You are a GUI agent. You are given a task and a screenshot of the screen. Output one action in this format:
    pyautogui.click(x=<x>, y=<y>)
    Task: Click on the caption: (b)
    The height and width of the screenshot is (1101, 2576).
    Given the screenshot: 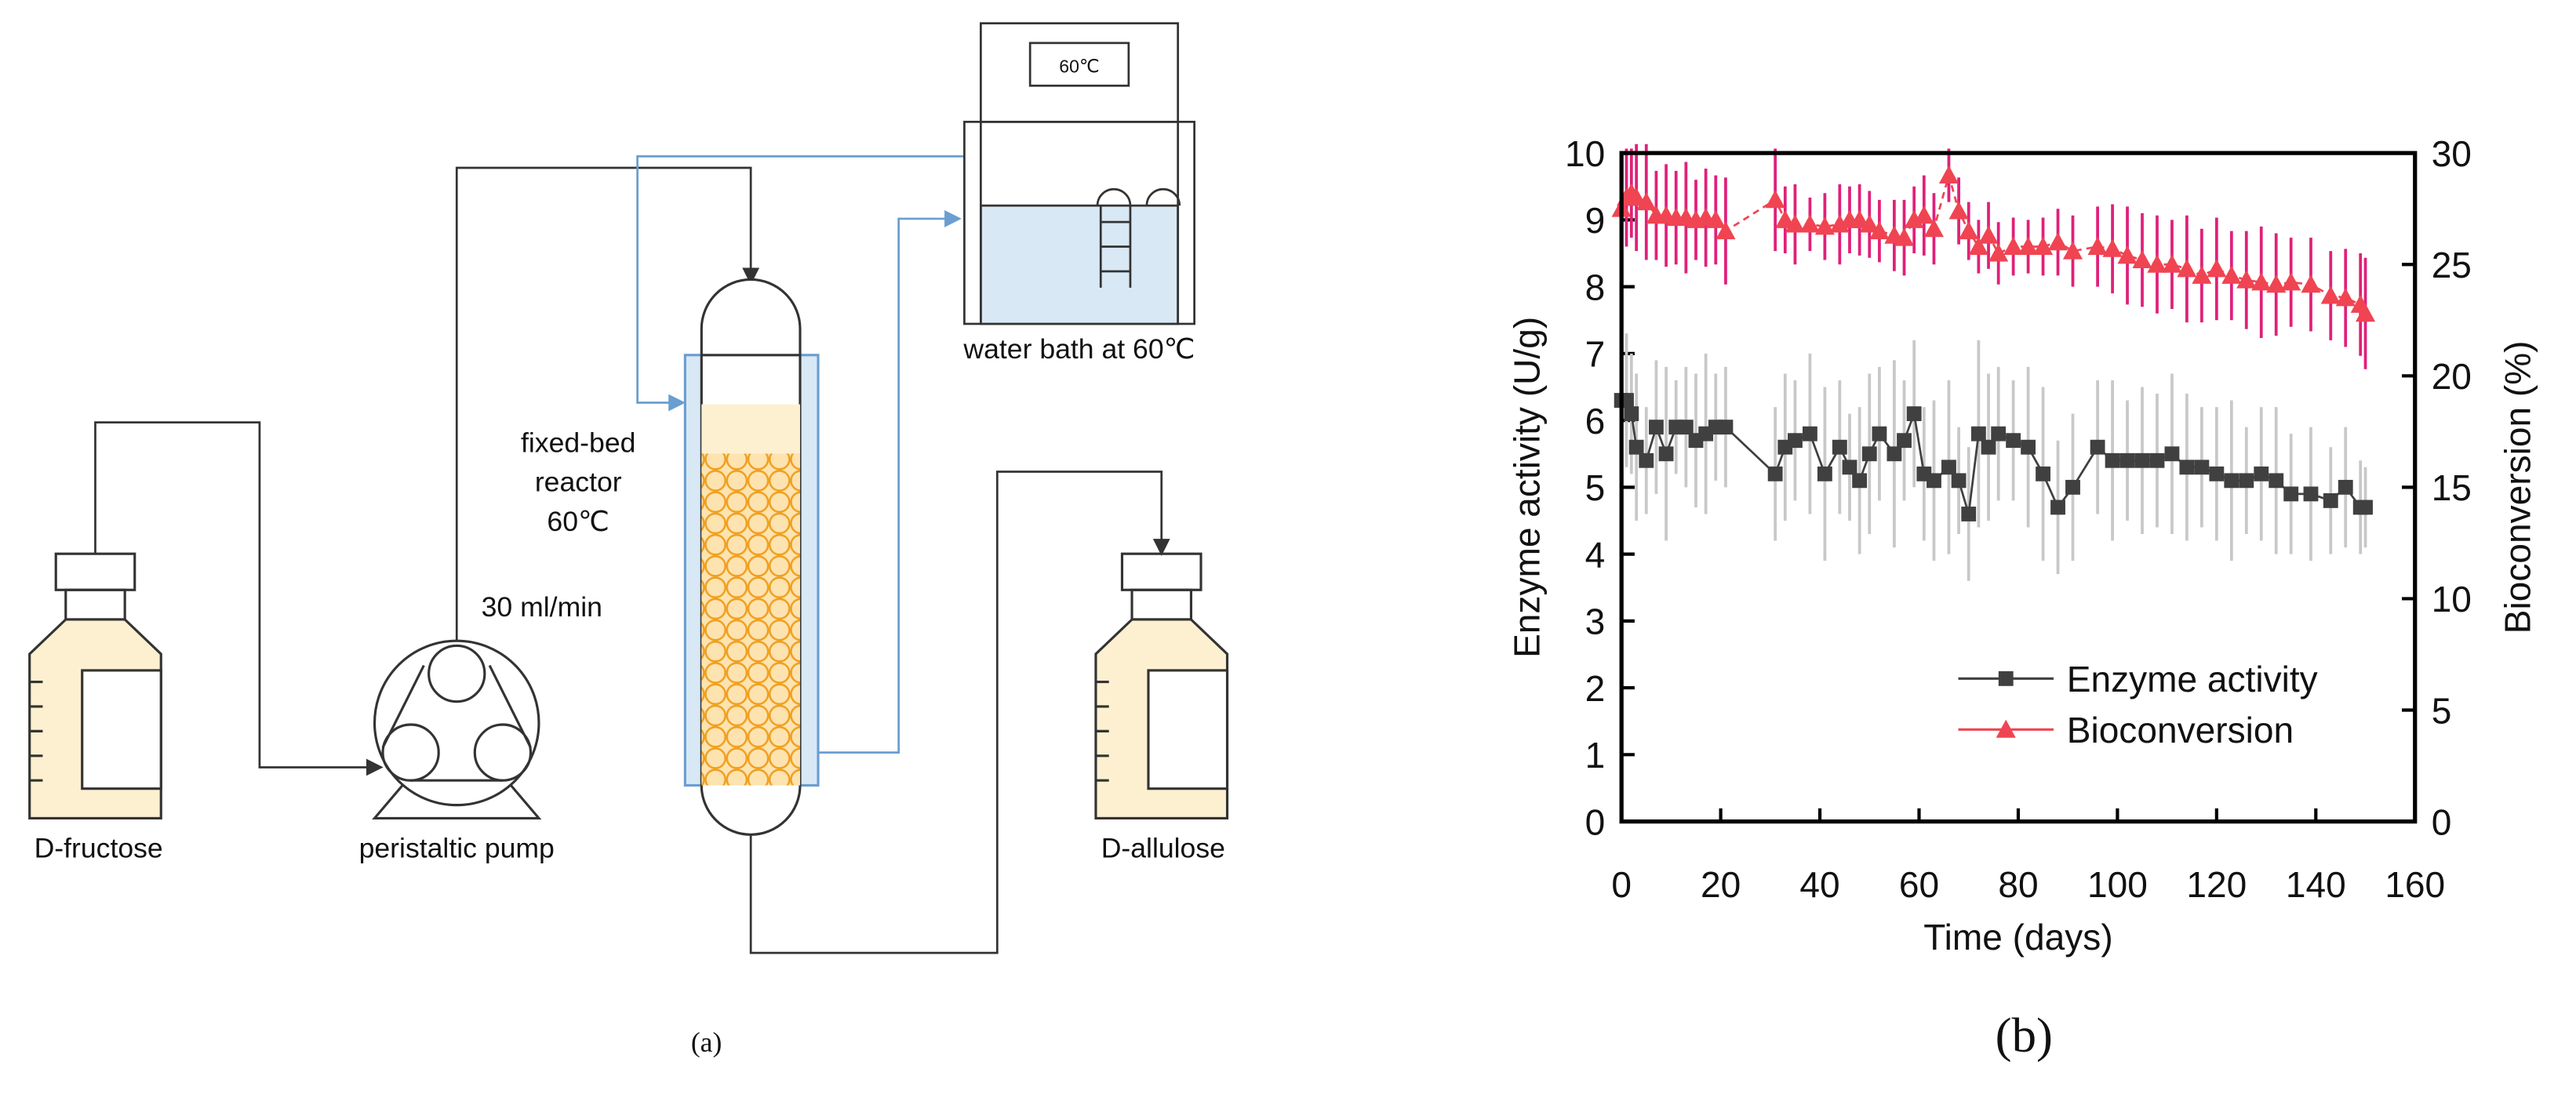 What is the action you would take?
    pyautogui.click(x=2025, y=1035)
    